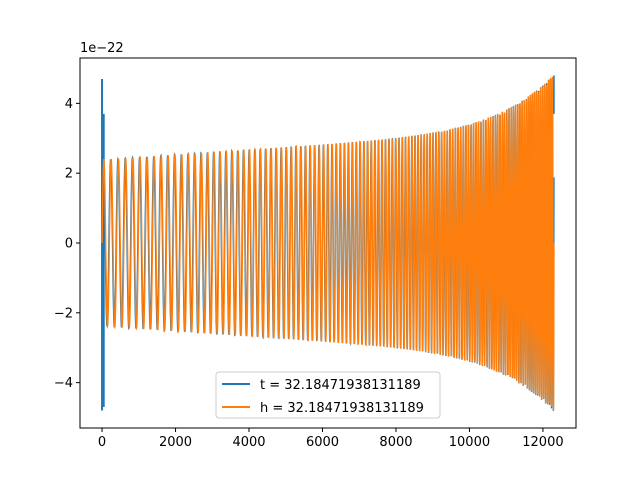 This screenshot has height=480, width=640. Describe the element at coordinates (340, 385) in the screenshot. I see `legend-label-t: t = 32.18471938131189` at that location.